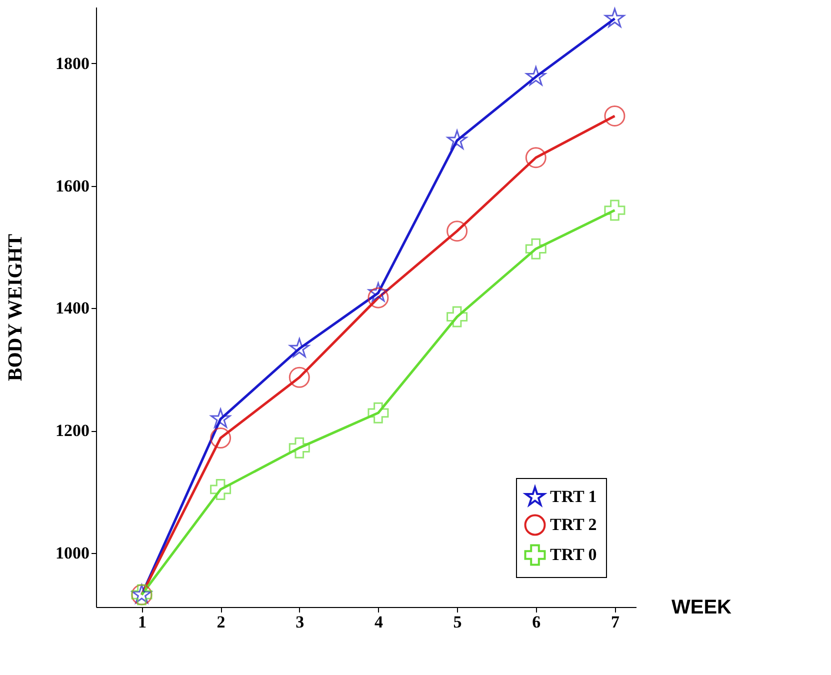 The height and width of the screenshot is (675, 831). I want to click on x-tick-label: 2, so click(221, 622).